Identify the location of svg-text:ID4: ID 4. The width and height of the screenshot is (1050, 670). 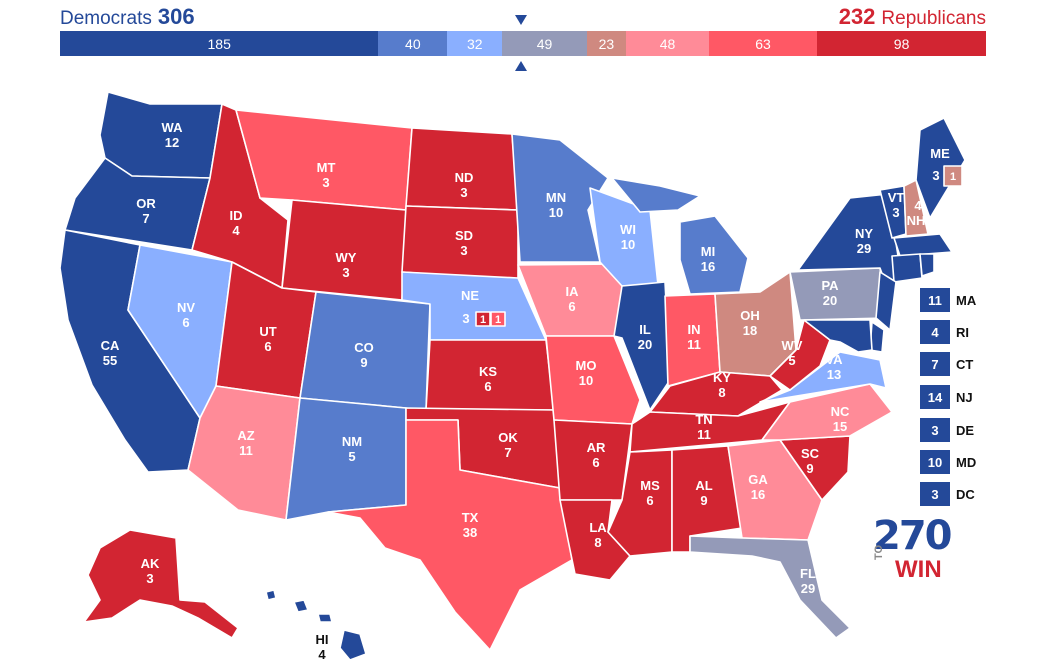
(236, 223).